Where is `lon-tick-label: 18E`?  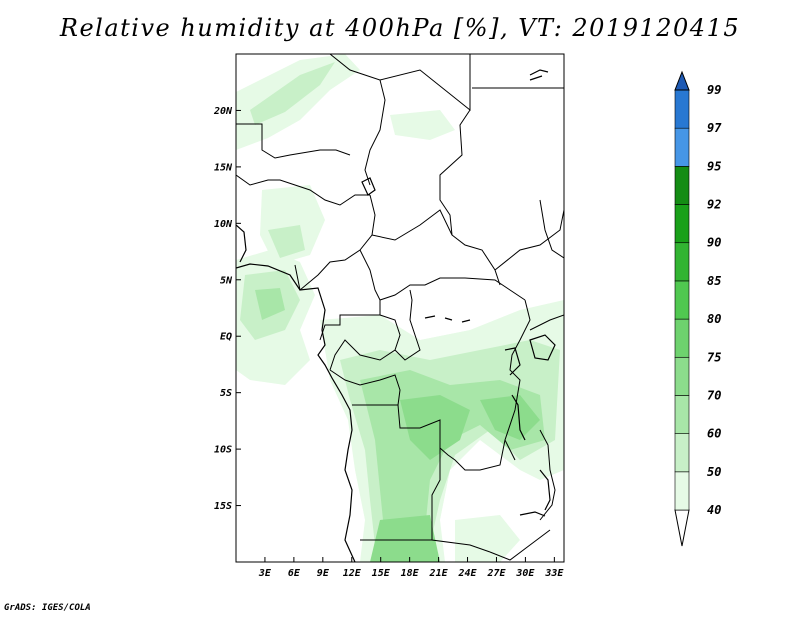
lon-tick-label: 18E is located at coordinates (410, 573).